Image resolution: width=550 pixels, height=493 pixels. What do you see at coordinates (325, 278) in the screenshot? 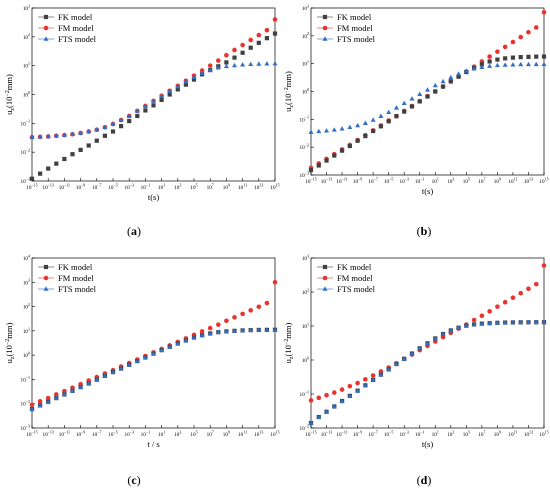
I see `legend-marker-fm` at bounding box center [325, 278].